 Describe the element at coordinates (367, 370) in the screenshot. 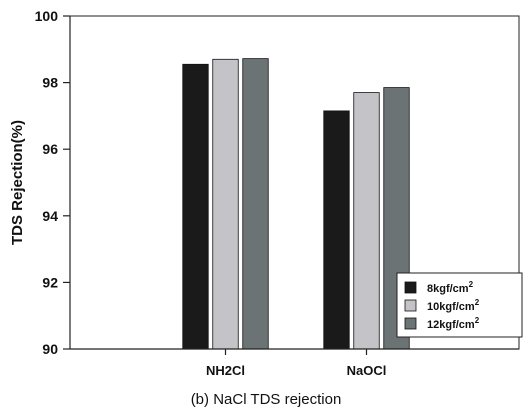

I see `x-category-label: NaOCl` at that location.